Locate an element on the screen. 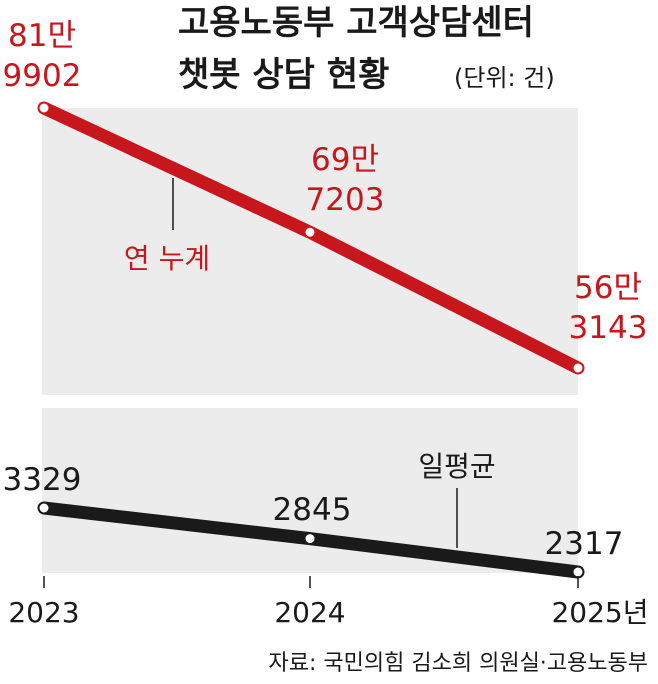  yearly-total-value-label-line1: 81만 is located at coordinates (42, 36).